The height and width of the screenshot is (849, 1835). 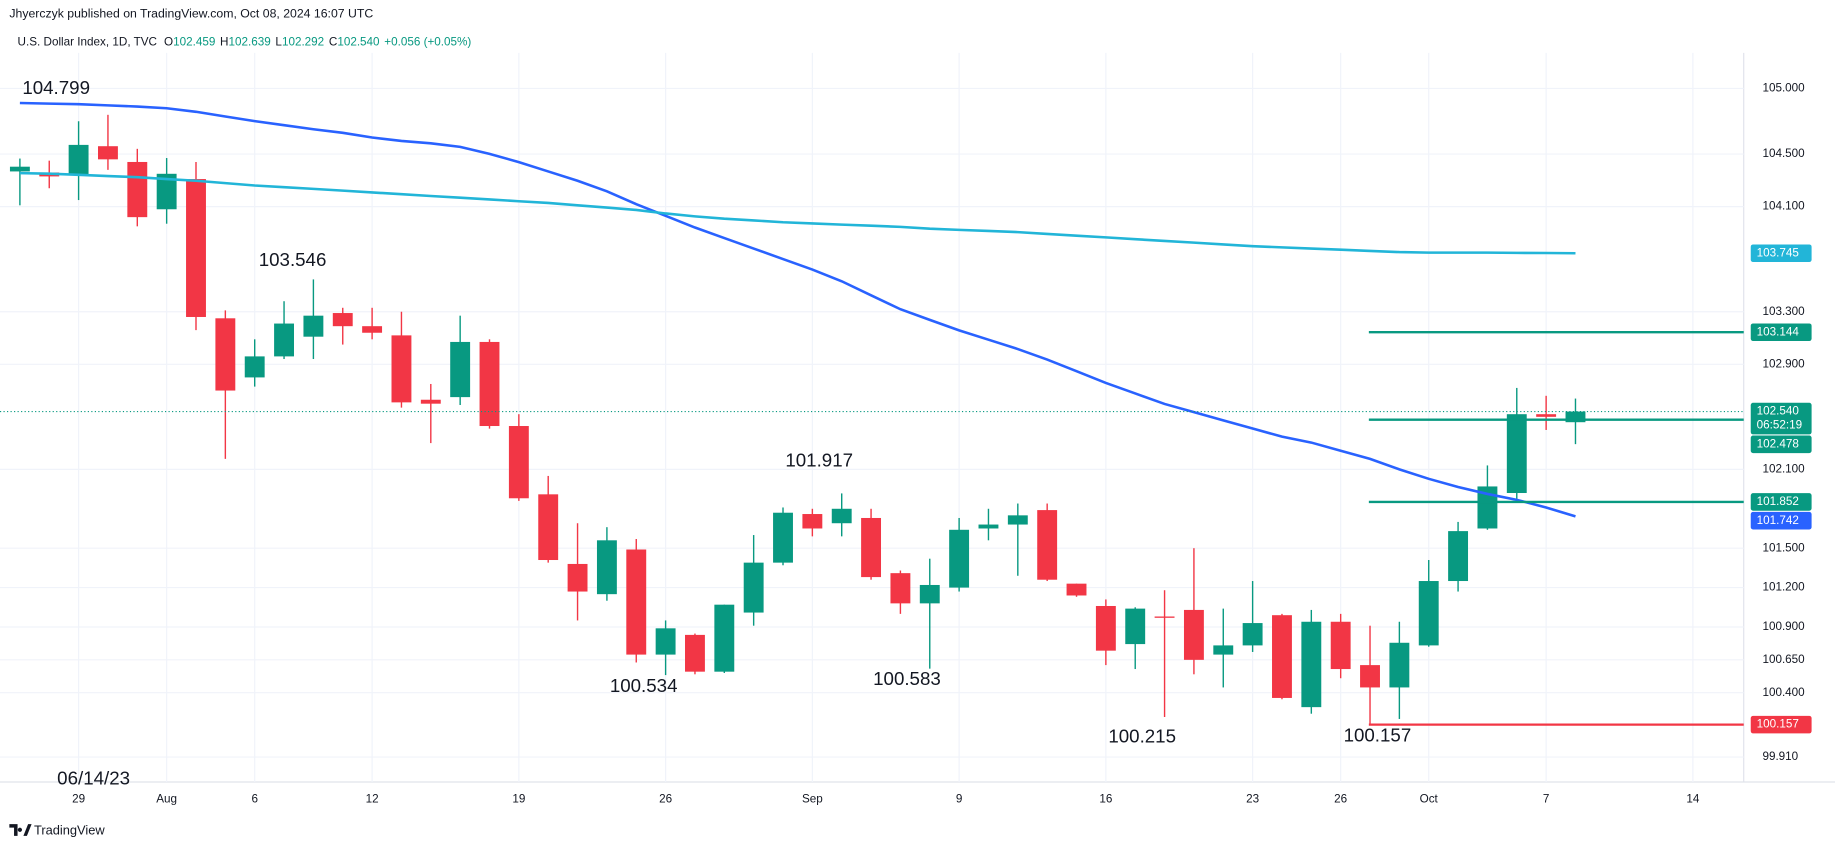 I want to click on y-tick-label: 104.500, so click(x=1783, y=153).